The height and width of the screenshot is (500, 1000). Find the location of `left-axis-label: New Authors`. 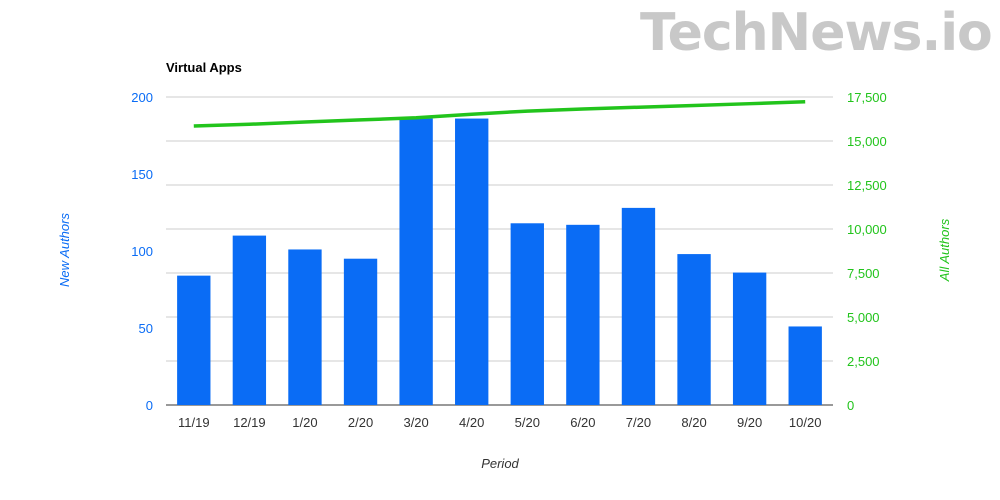

left-axis-label: New Authors is located at coordinates (64, 250).